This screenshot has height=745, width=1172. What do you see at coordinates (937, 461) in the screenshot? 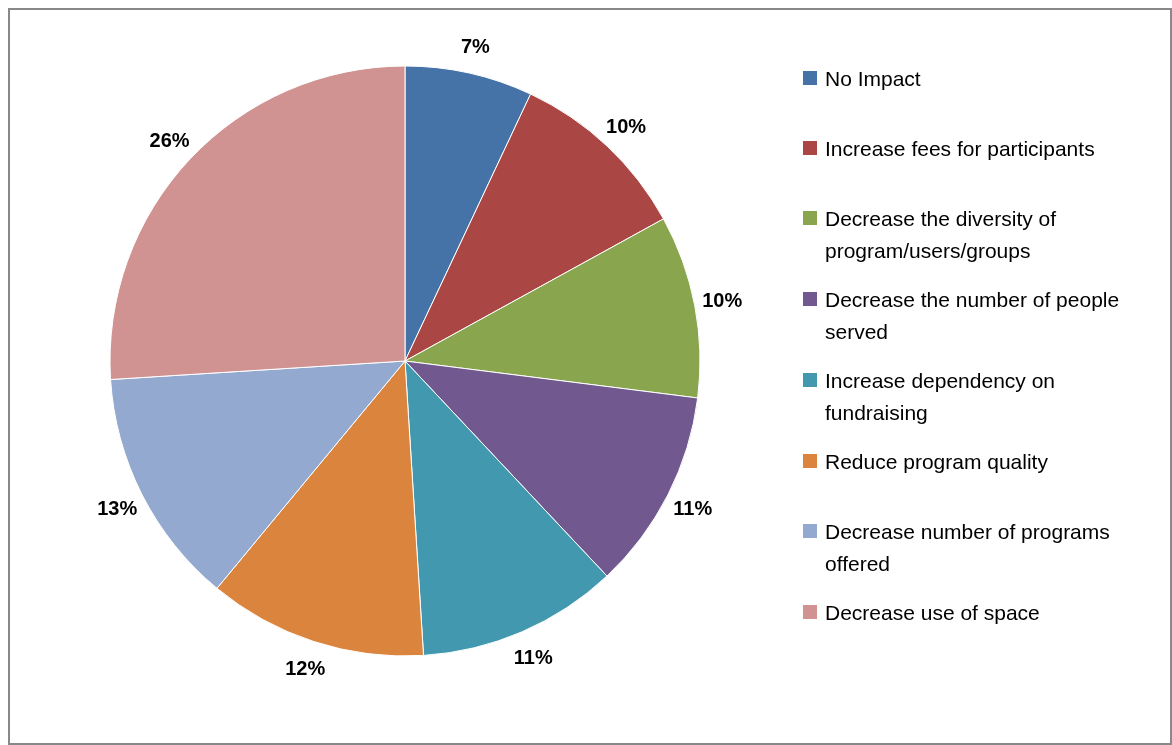
I see `legend-label: Reduce program quality` at bounding box center [937, 461].